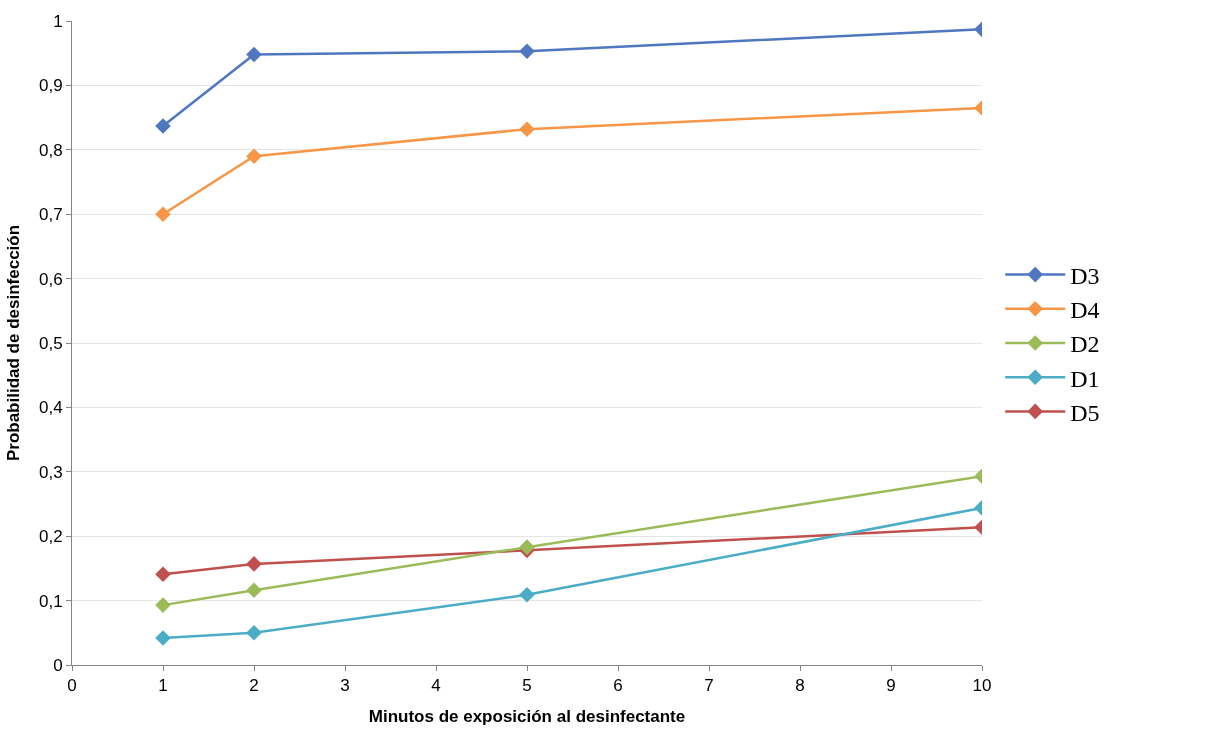  Describe the element at coordinates (163, 686) in the screenshot. I see `x-tick-label: 1` at that location.